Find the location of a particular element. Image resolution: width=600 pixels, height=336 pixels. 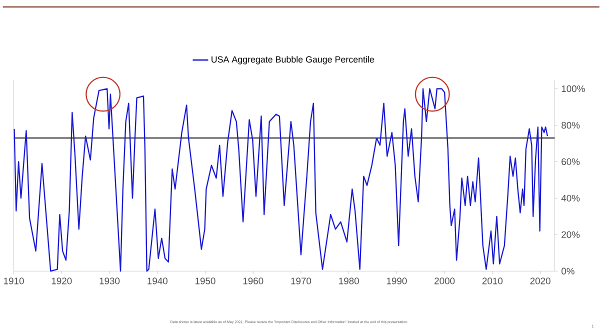

x-tick-label: 1970 is located at coordinates (301, 281).